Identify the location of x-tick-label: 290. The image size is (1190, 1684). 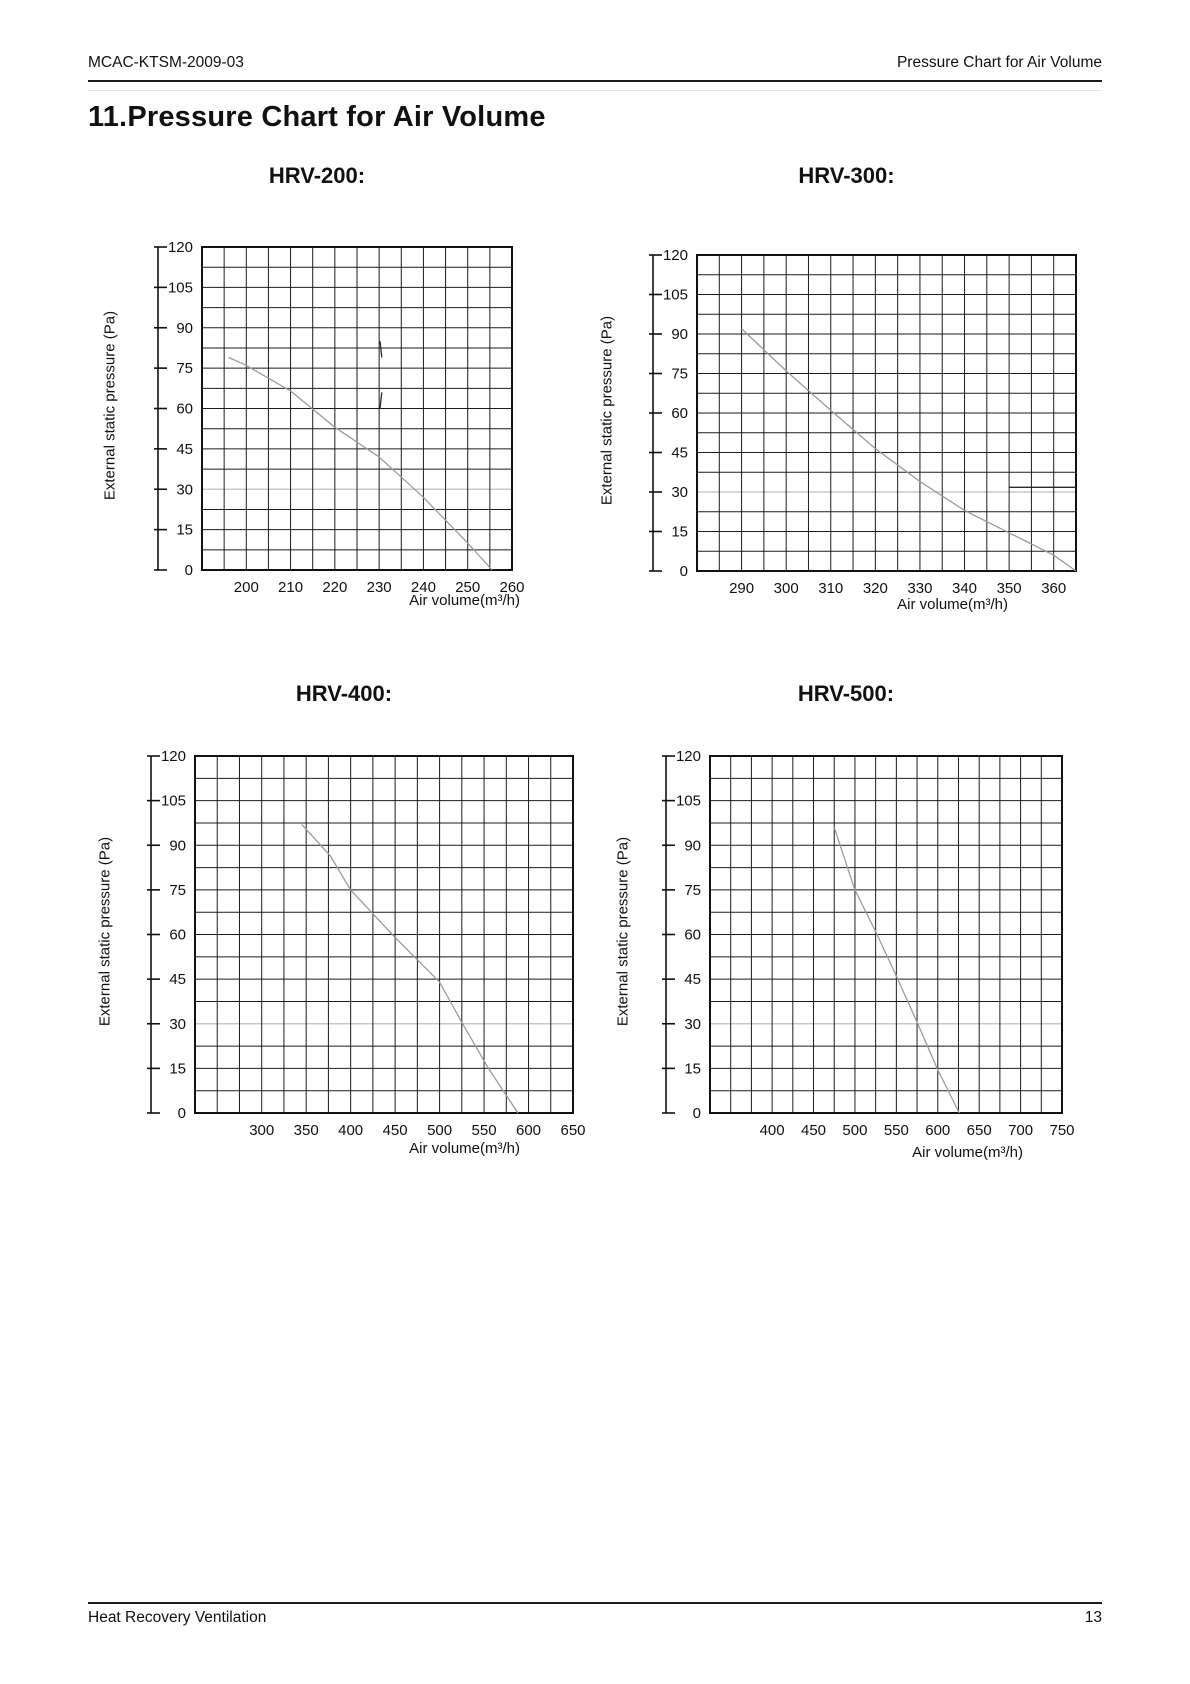
(741, 588).